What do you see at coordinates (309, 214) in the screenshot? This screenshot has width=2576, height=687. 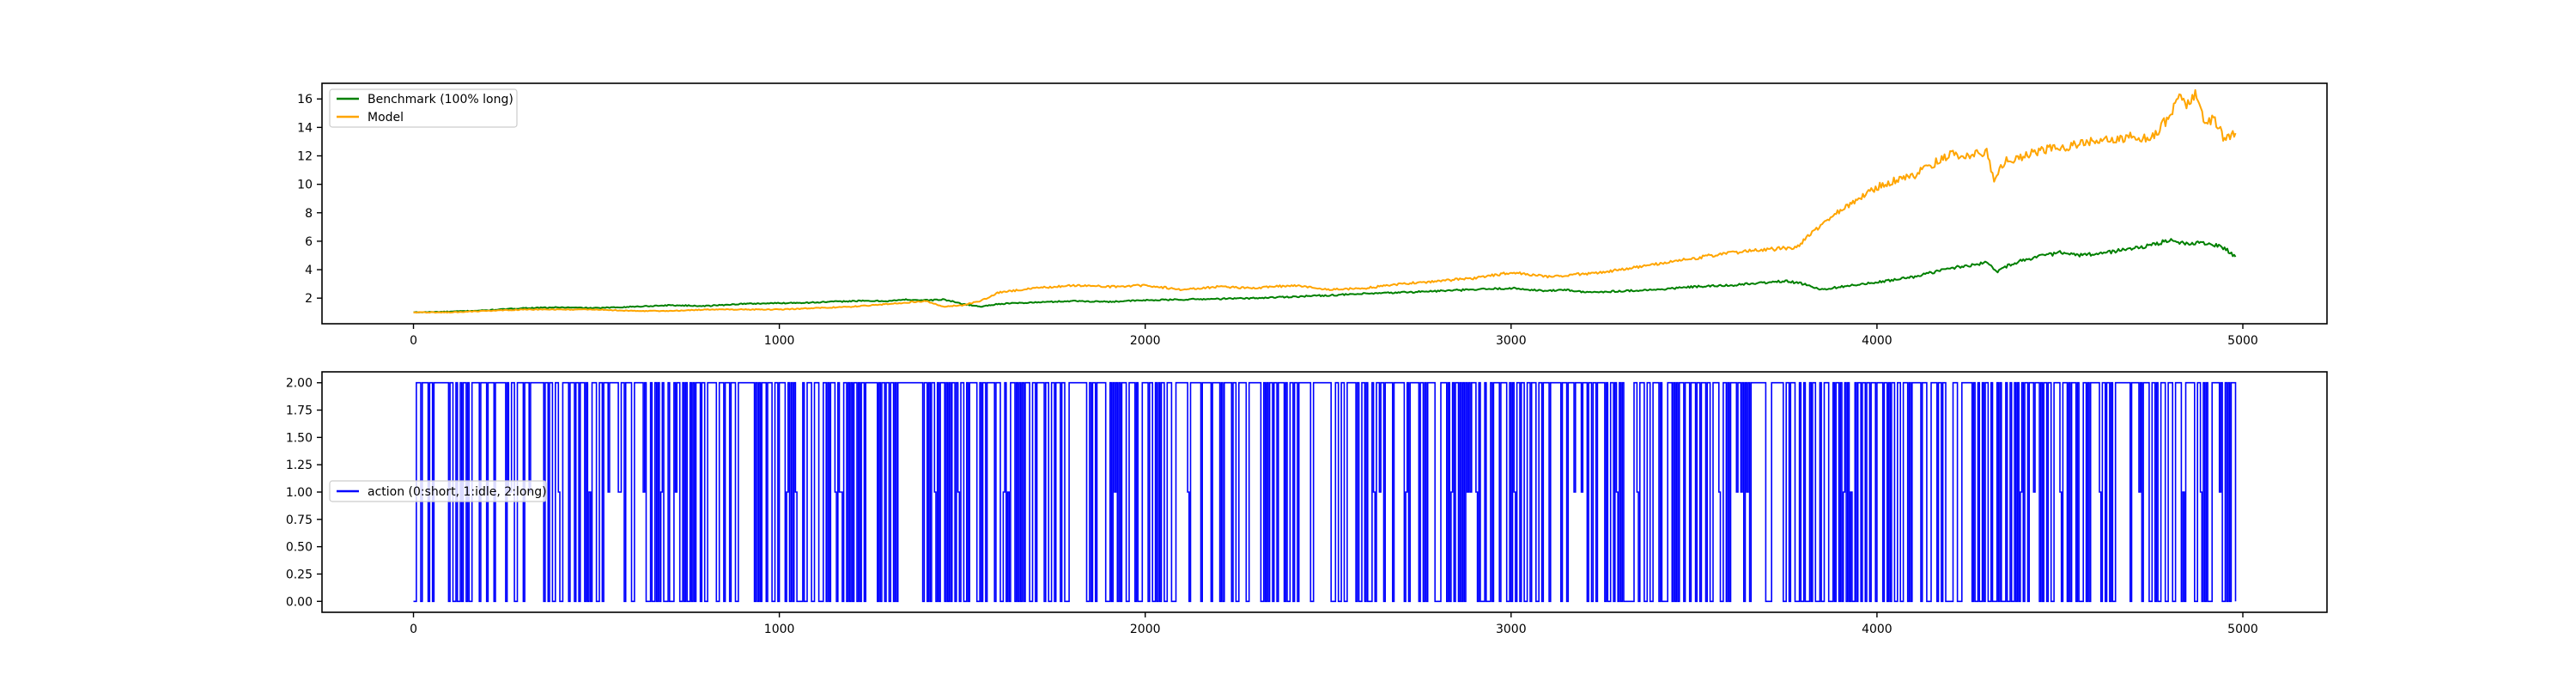 I see `y-tick-label: 8` at bounding box center [309, 214].